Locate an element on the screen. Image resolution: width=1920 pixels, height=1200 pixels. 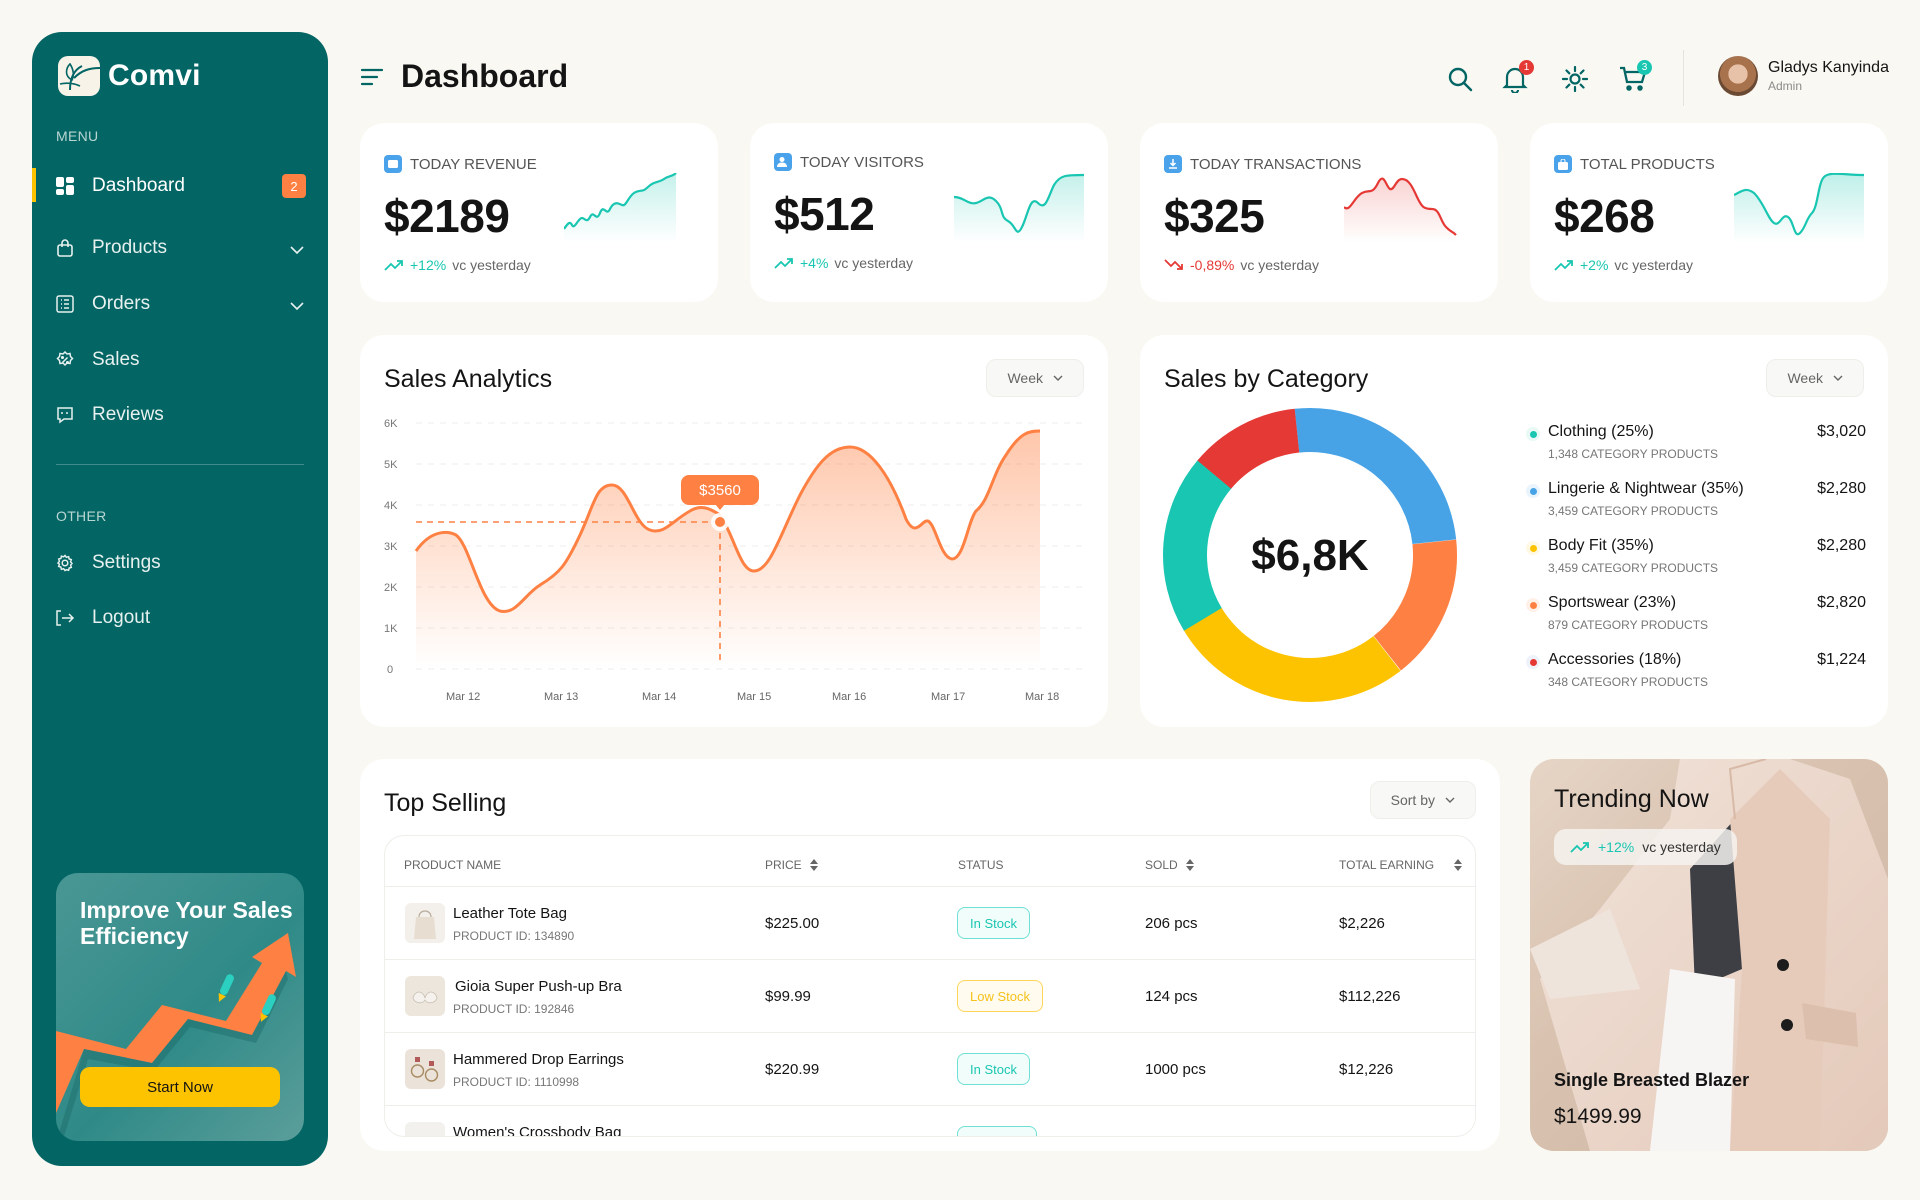
column-header-sold: SOLD is located at coordinates (1169, 865).